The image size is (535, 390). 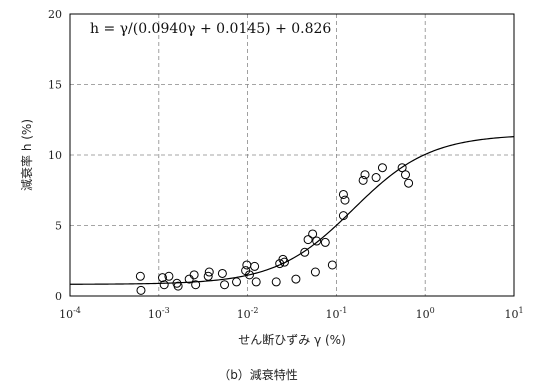 What do you see at coordinates (425, 313) in the screenshot?
I see `x-tick-label: 10⁰` at bounding box center [425, 313].